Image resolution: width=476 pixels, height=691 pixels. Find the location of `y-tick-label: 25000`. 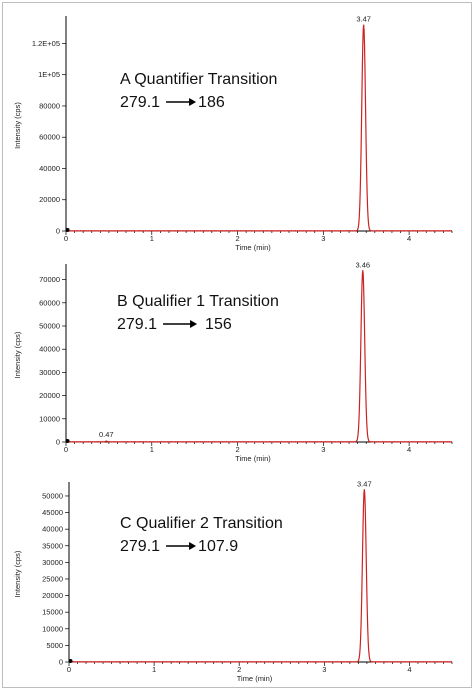

y-tick-label: 25000 is located at coordinates (52, 578).